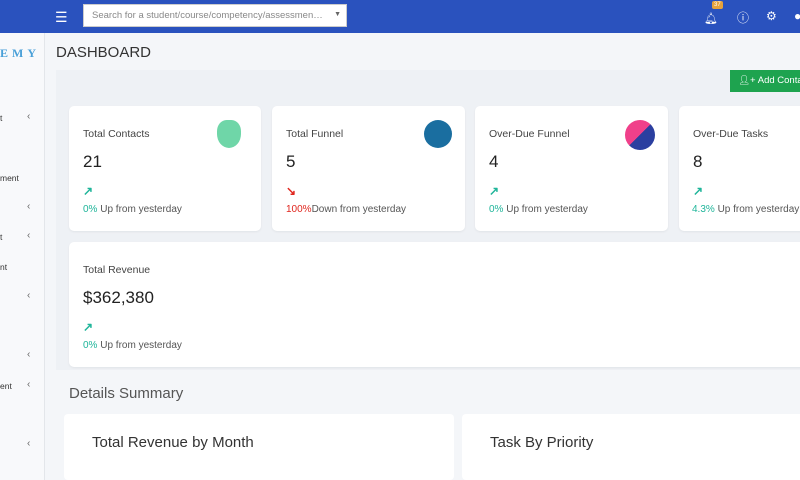 The height and width of the screenshot is (480, 800). I want to click on card-value: 5, so click(291, 161).